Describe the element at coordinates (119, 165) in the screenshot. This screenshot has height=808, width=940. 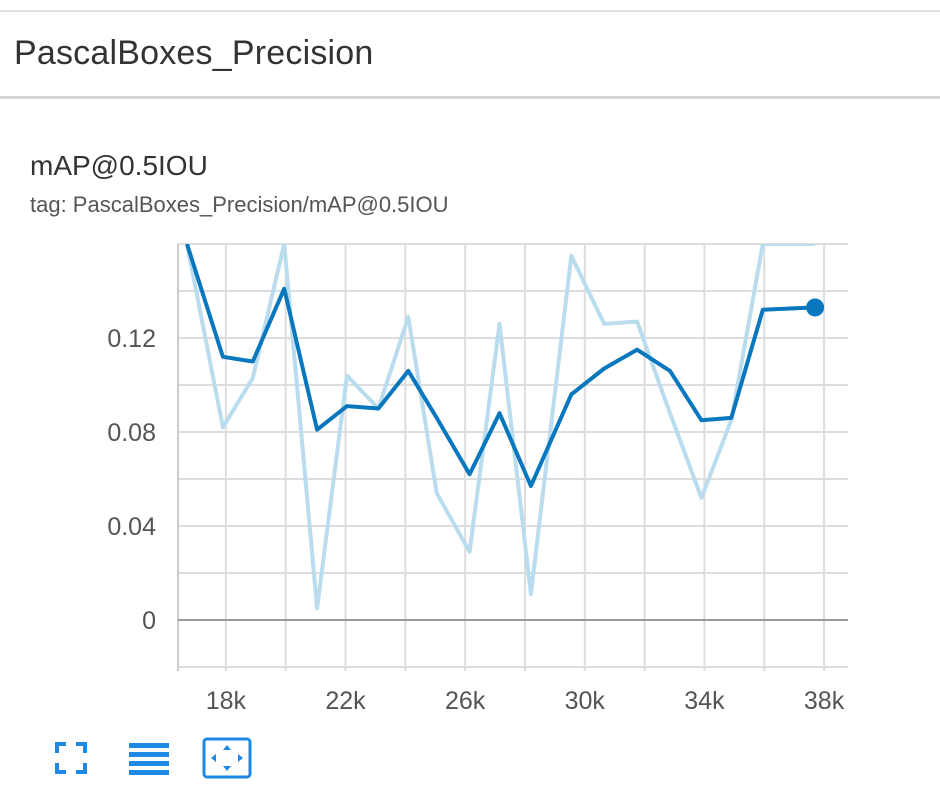
I see `chart-title: mAP@0.5IOU` at that location.